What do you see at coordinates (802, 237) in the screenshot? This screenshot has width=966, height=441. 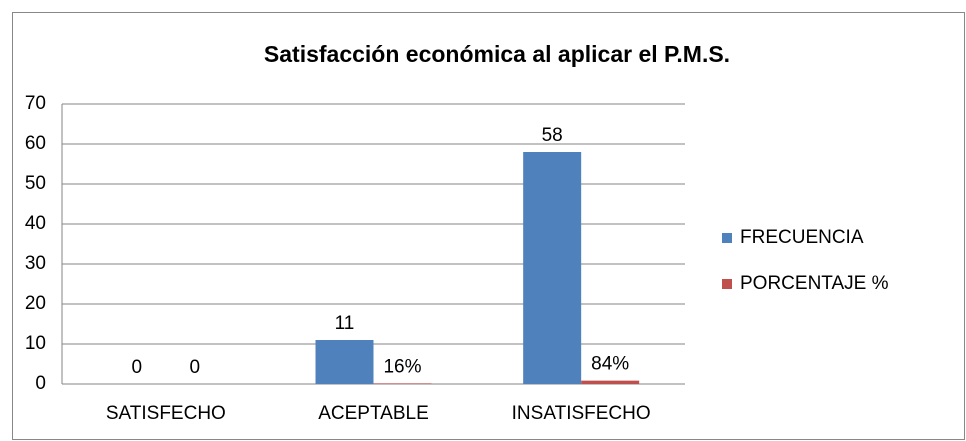 I see `legend-label: FRECUENCIA` at bounding box center [802, 237].